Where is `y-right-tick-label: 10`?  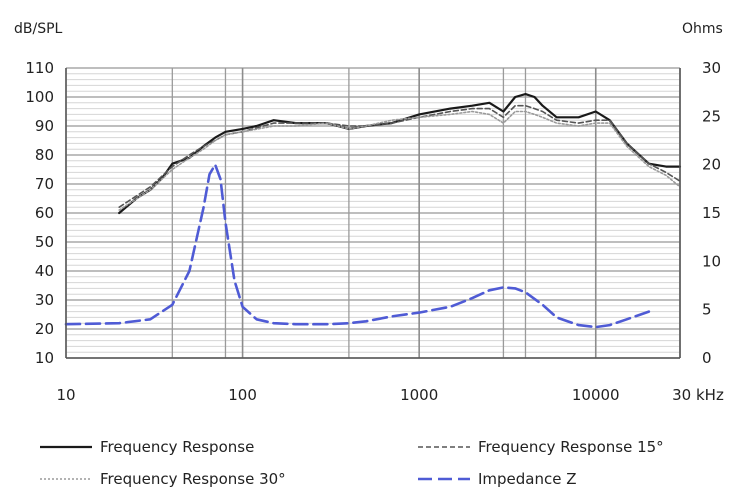 y-right-tick-label: 10 is located at coordinates (711, 261).